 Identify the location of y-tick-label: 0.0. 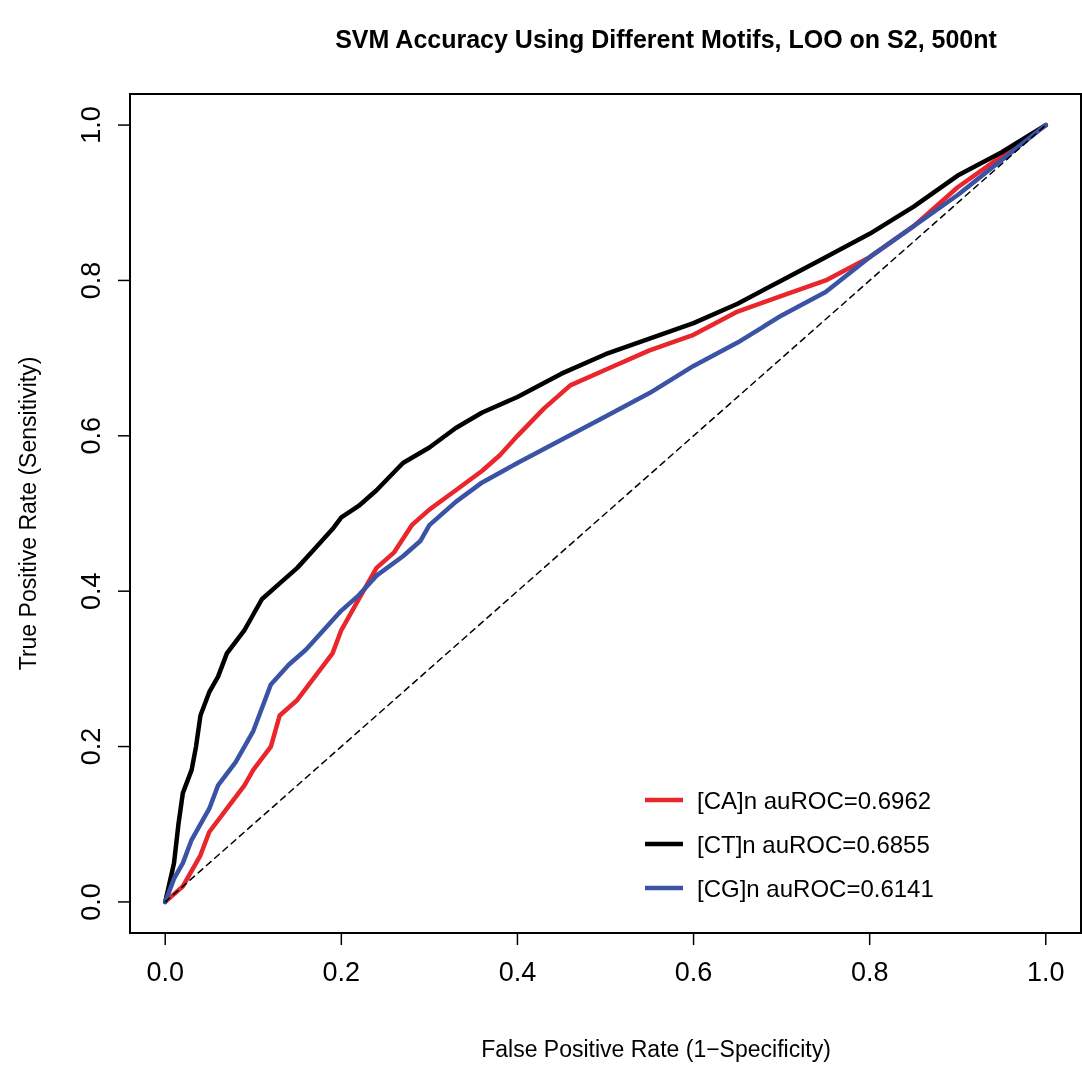
(91, 902).